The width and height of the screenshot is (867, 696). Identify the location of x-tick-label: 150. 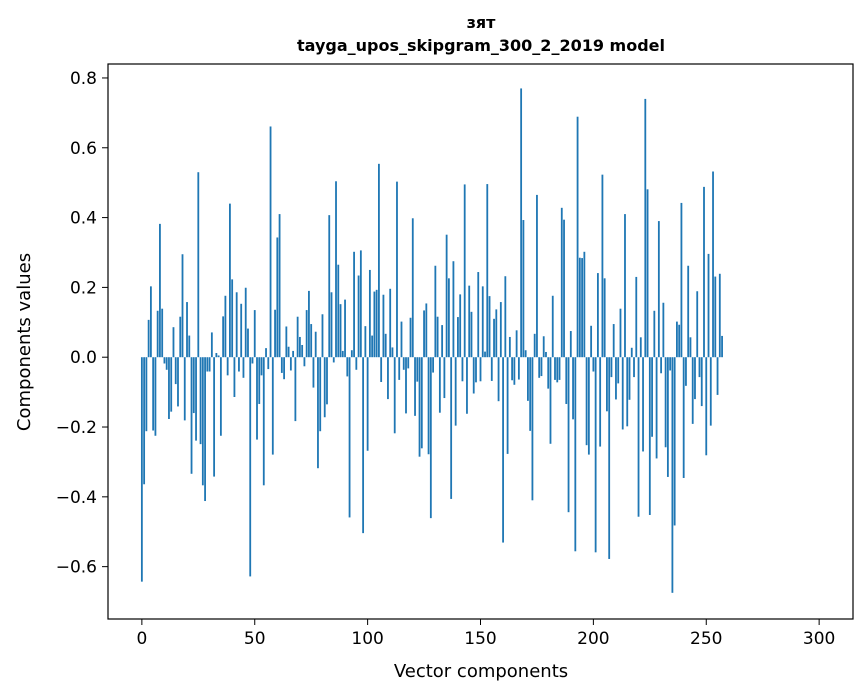
(480, 639).